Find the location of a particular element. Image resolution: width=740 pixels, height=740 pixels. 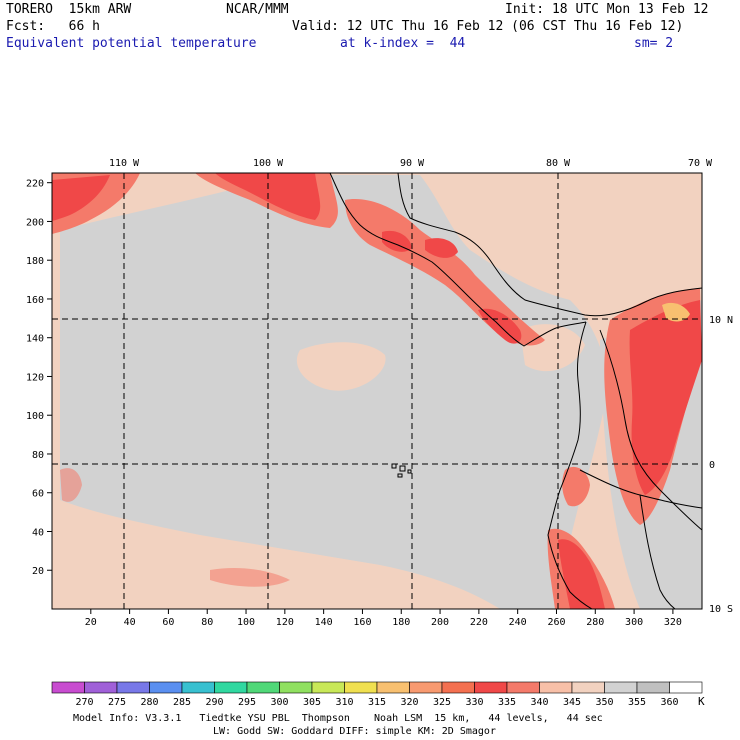

x-tick-label: 180 is located at coordinates (401, 622).